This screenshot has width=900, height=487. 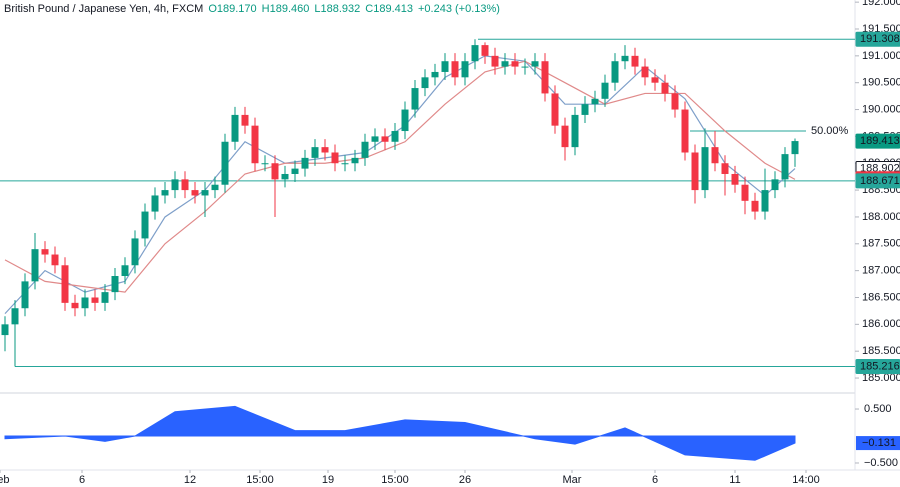 What do you see at coordinates (830, 131) in the screenshot?
I see `fib-label: 50.00%` at bounding box center [830, 131].